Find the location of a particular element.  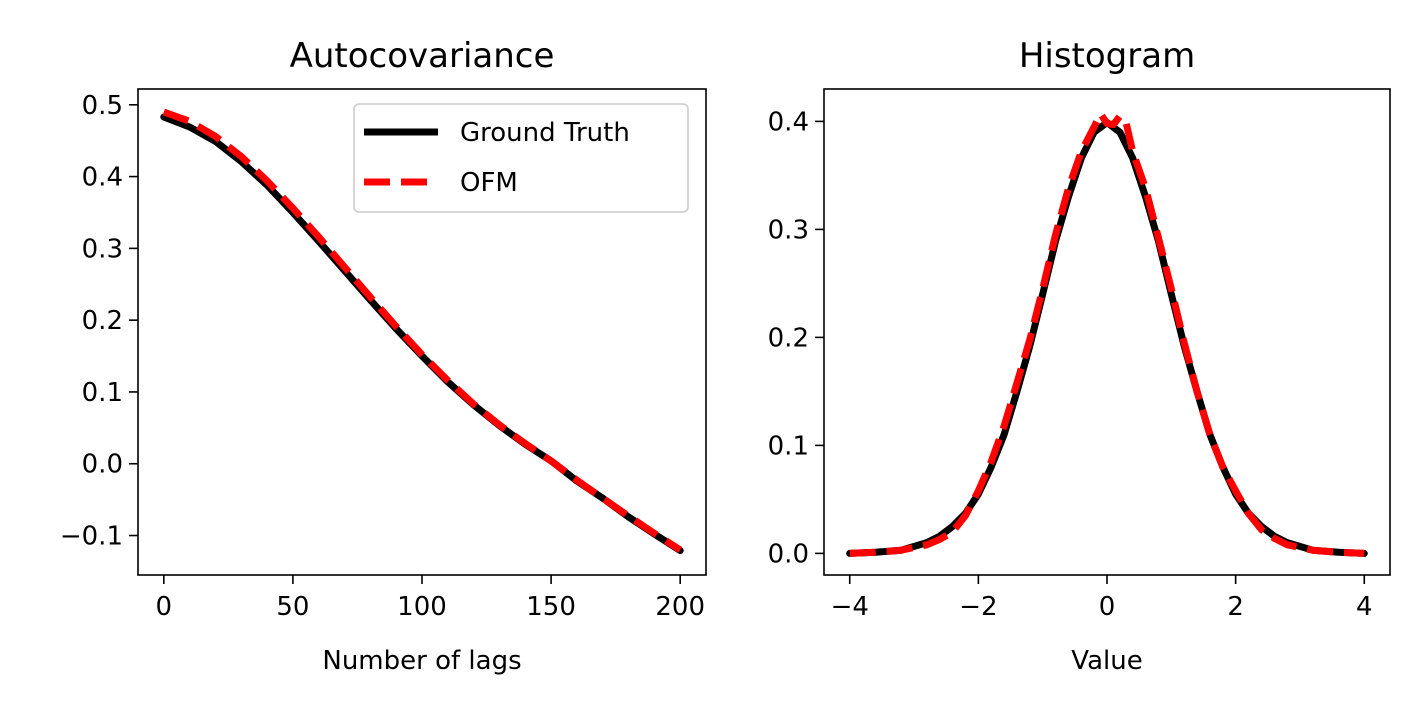

x-tick-label: 200 is located at coordinates (680, 607).